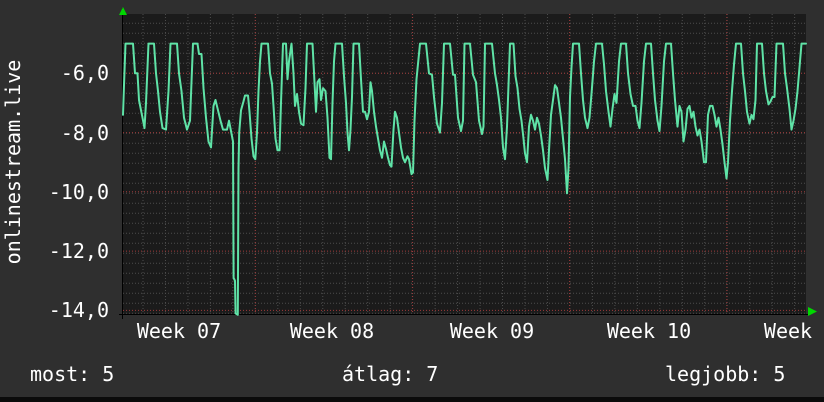 Image resolution: width=824 pixels, height=402 pixels. I want to click on x-tick-label: Week 08, so click(332, 331).